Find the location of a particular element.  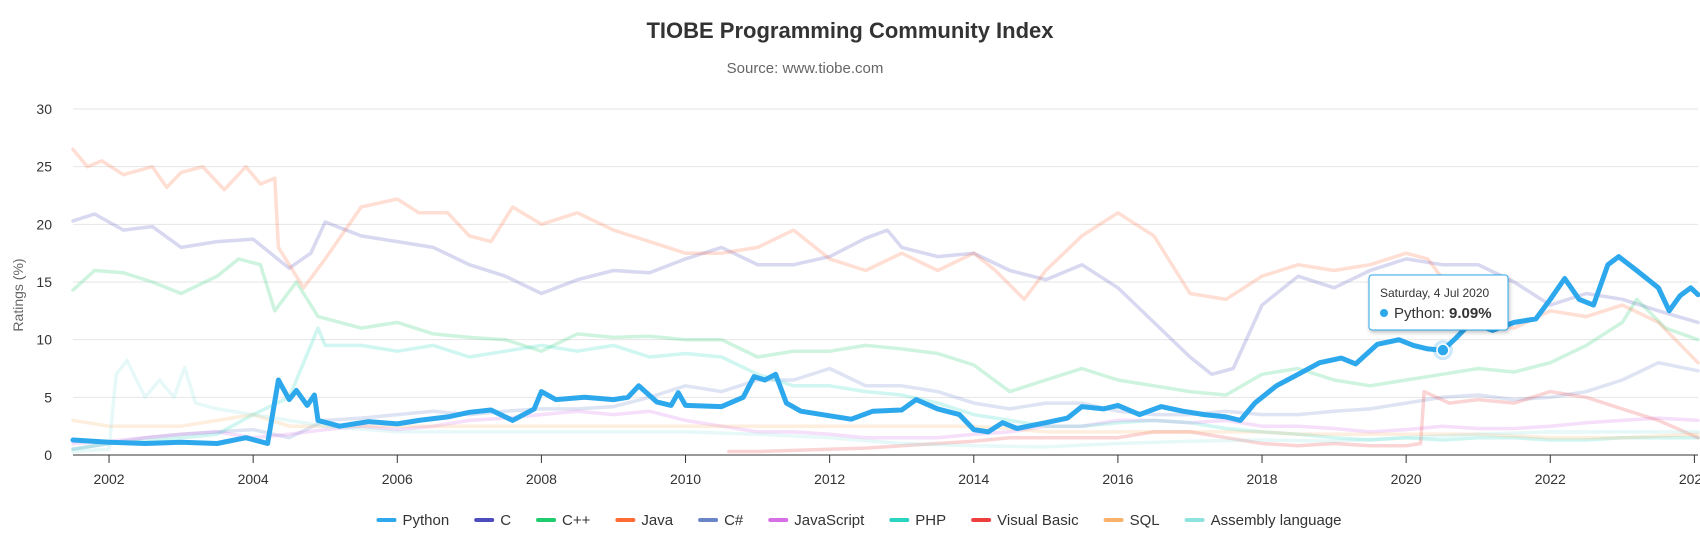

legend-label: Java is located at coordinates (657, 520).